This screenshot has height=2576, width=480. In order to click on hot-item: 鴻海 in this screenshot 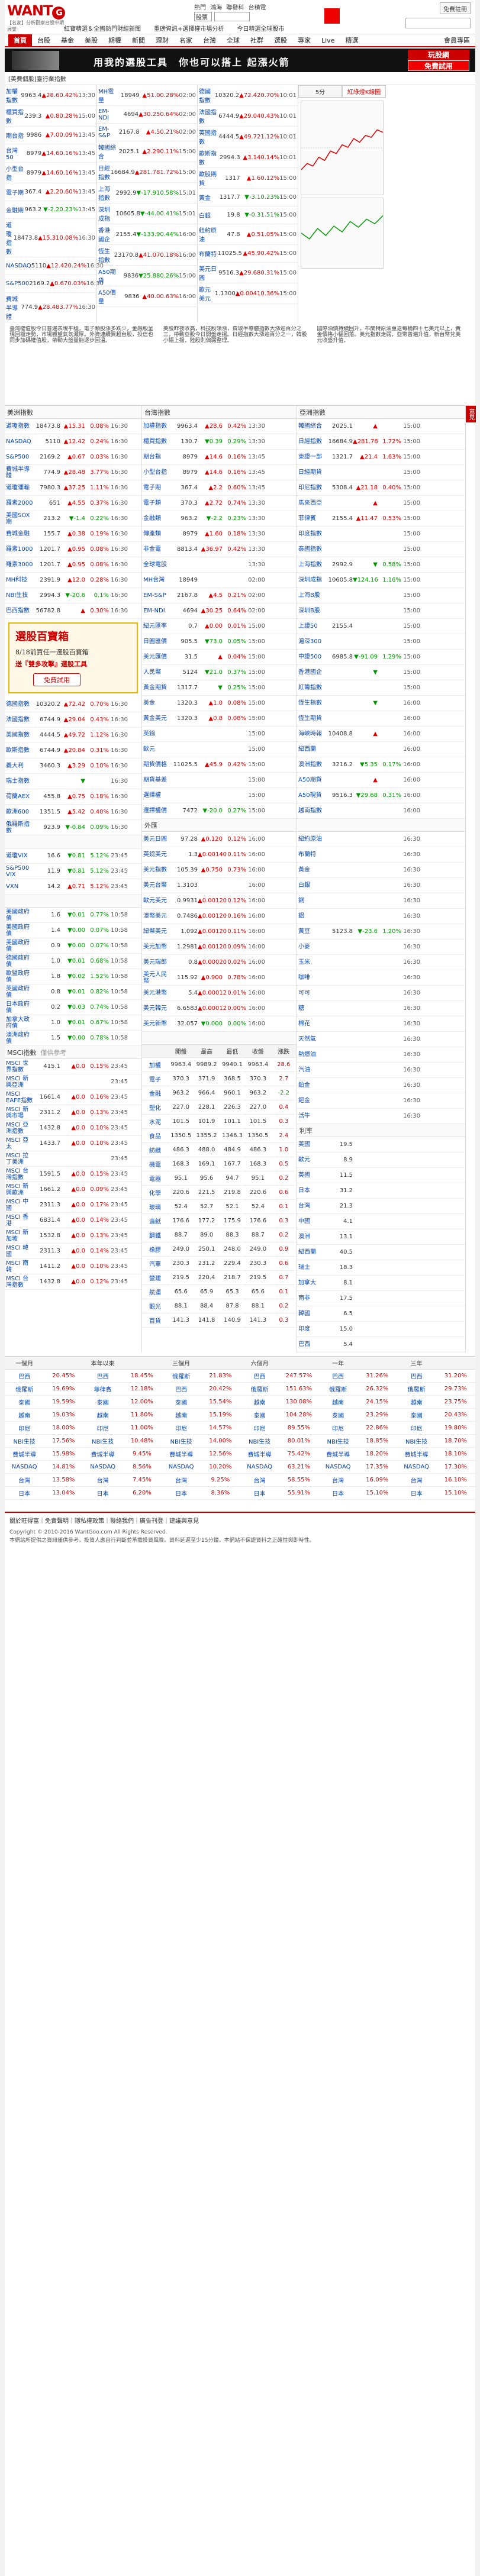, I will do `click(217, 8)`.